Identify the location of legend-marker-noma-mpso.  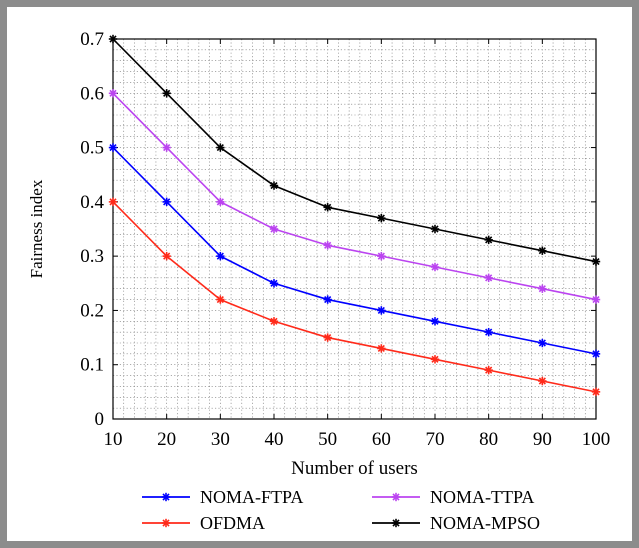
(396, 523).